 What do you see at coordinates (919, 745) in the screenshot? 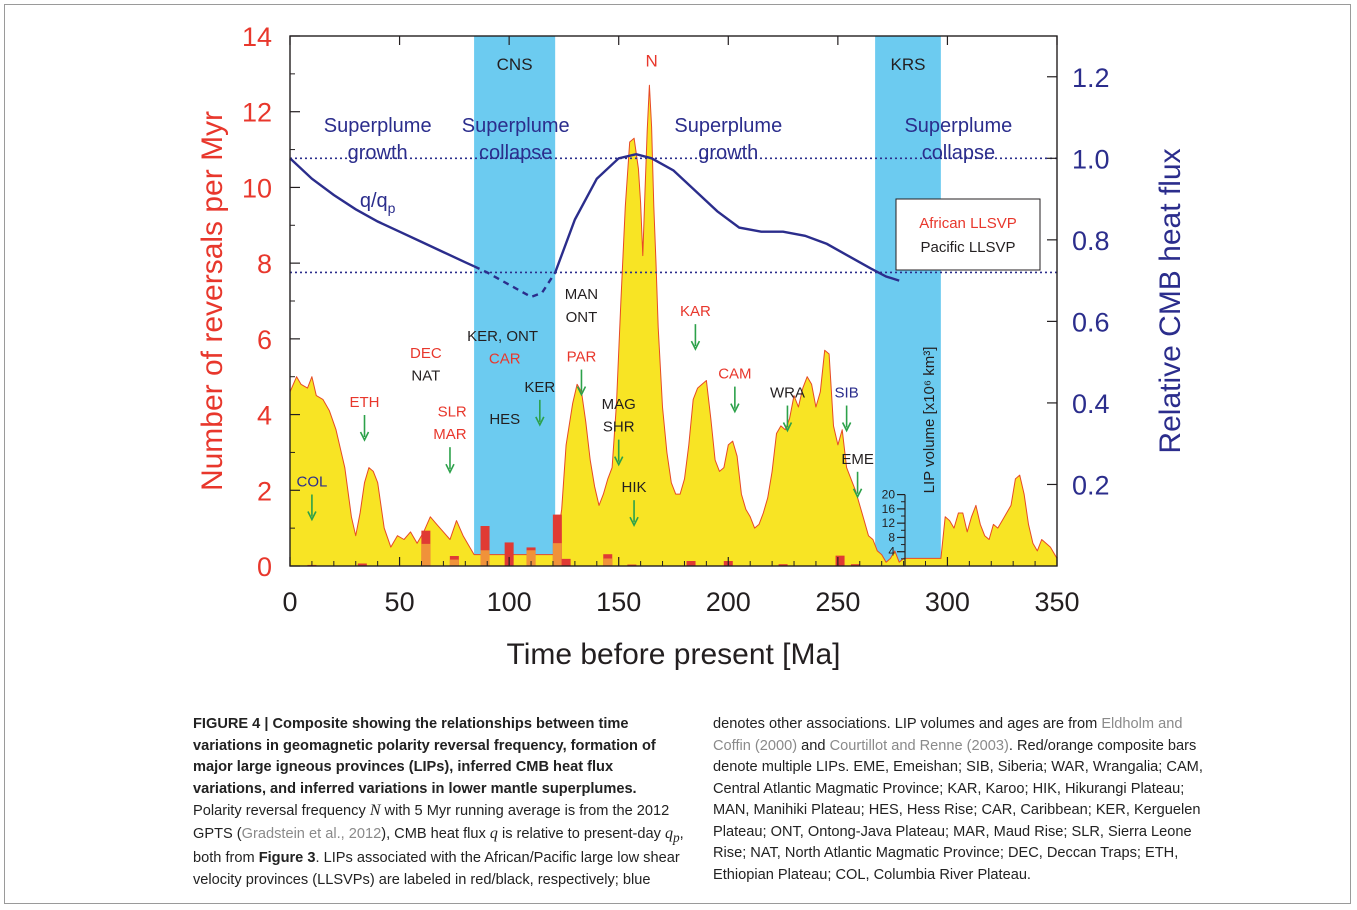
I see `reference-link-courtillot: Courtillot and Renne (2003)` at bounding box center [919, 745].